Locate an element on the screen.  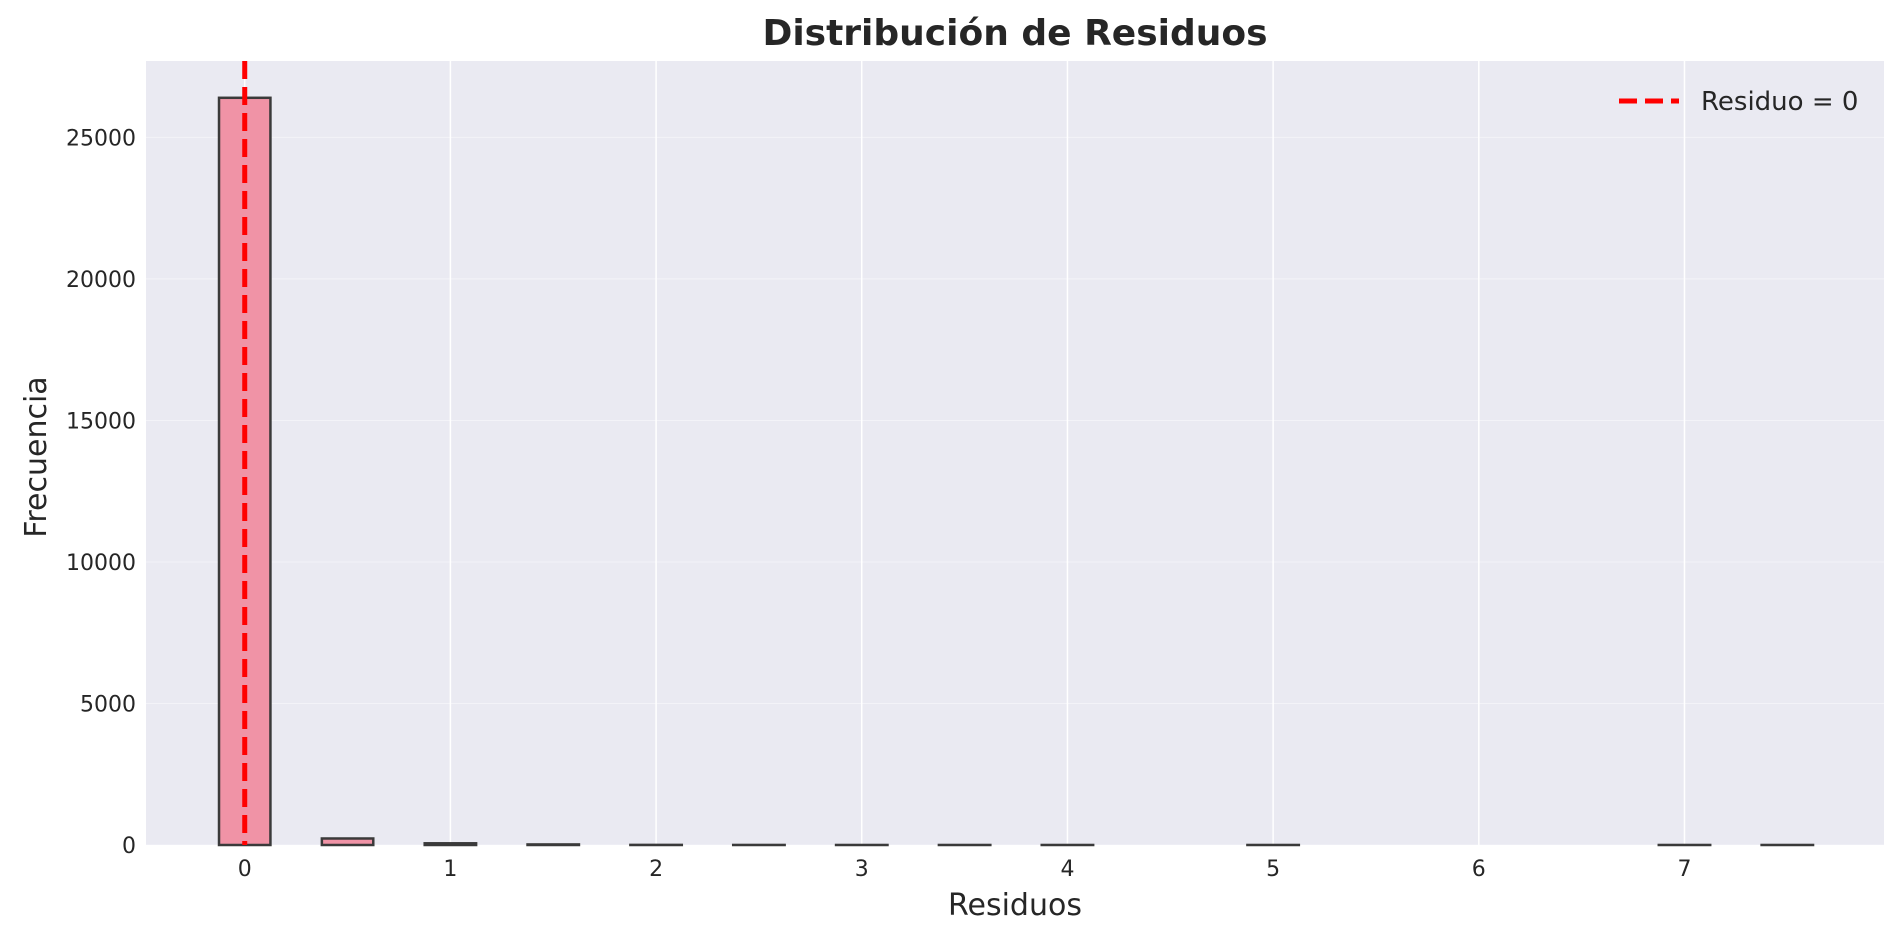
x-tick-label: 0 is located at coordinates (245, 869).